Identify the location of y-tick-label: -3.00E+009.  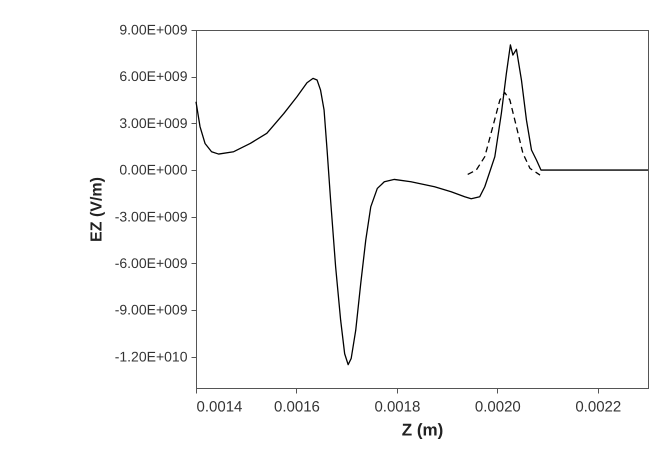
(151, 216).